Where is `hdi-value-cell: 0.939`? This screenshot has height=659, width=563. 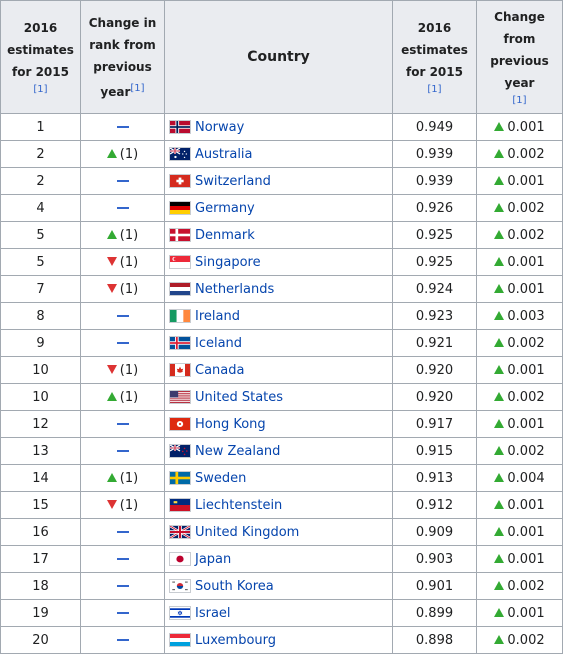 hdi-value-cell: 0.939 is located at coordinates (434, 154).